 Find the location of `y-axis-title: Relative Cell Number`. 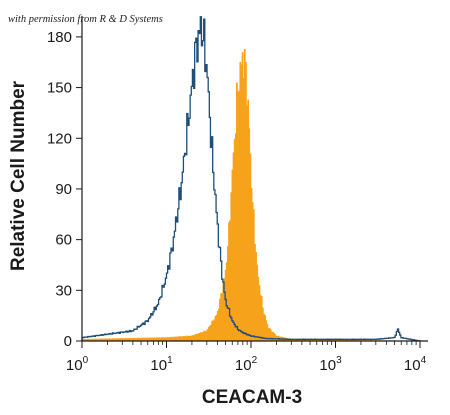

y-axis-title: Relative Cell Number is located at coordinates (18, 175).